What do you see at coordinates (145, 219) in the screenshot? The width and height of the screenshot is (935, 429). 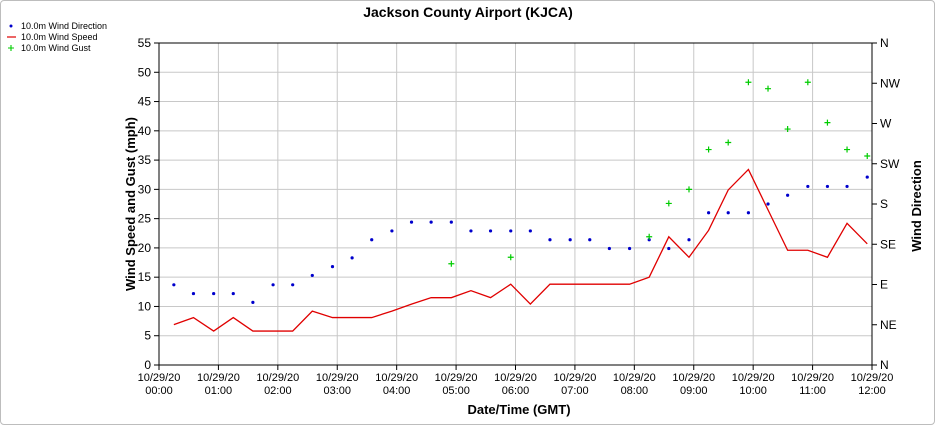 I see `y-tick-label: 25` at bounding box center [145, 219].